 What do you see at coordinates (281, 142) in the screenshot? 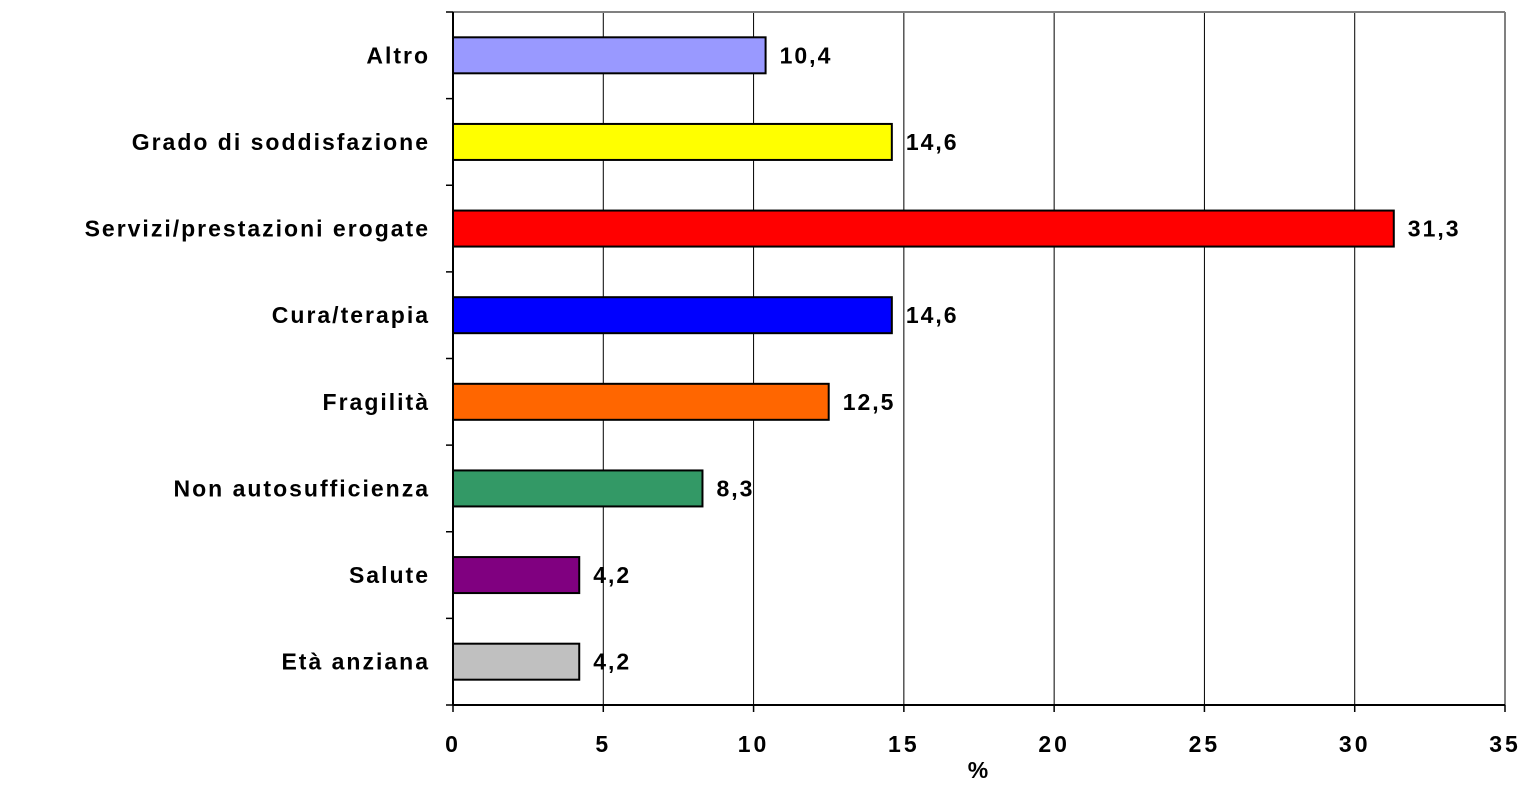
I see `category-label: Grado di soddisfazione` at bounding box center [281, 142].